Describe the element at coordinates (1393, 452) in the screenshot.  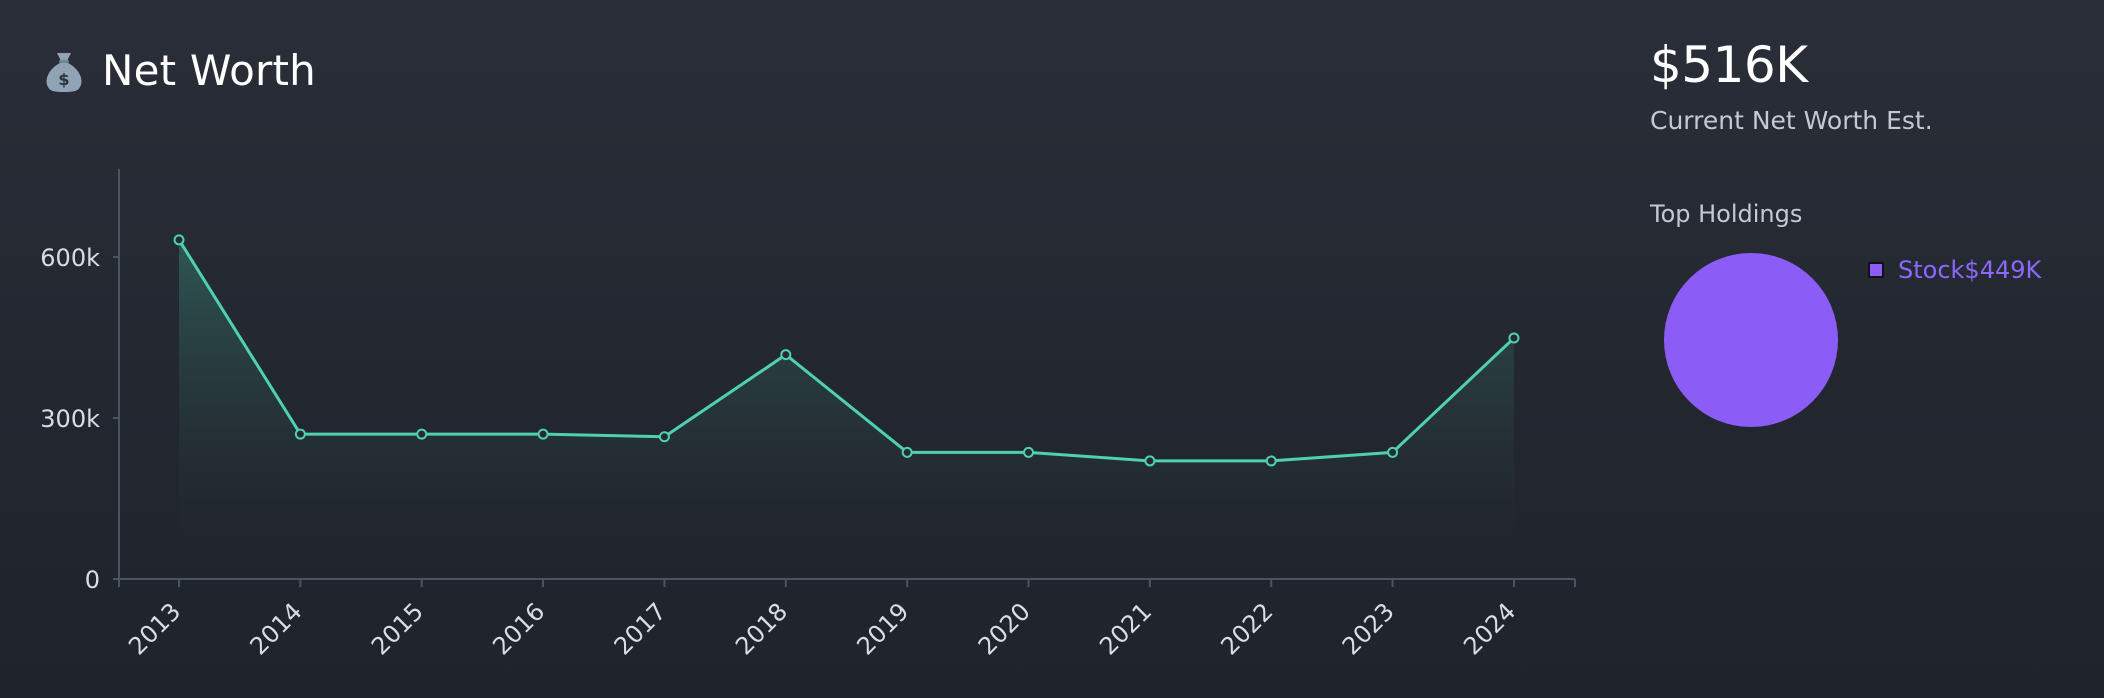
I see `data-point-2023` at that location.